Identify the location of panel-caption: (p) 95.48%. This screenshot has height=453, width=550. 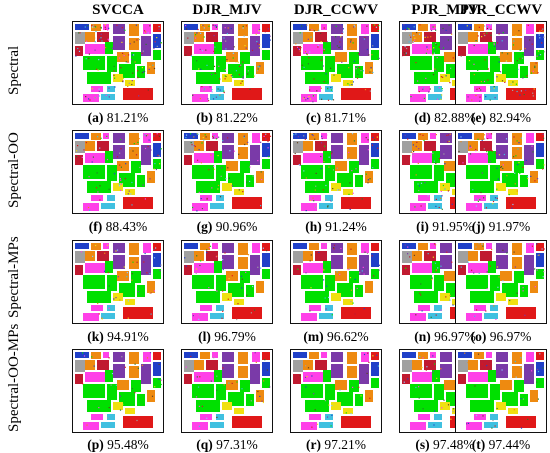
(118, 445).